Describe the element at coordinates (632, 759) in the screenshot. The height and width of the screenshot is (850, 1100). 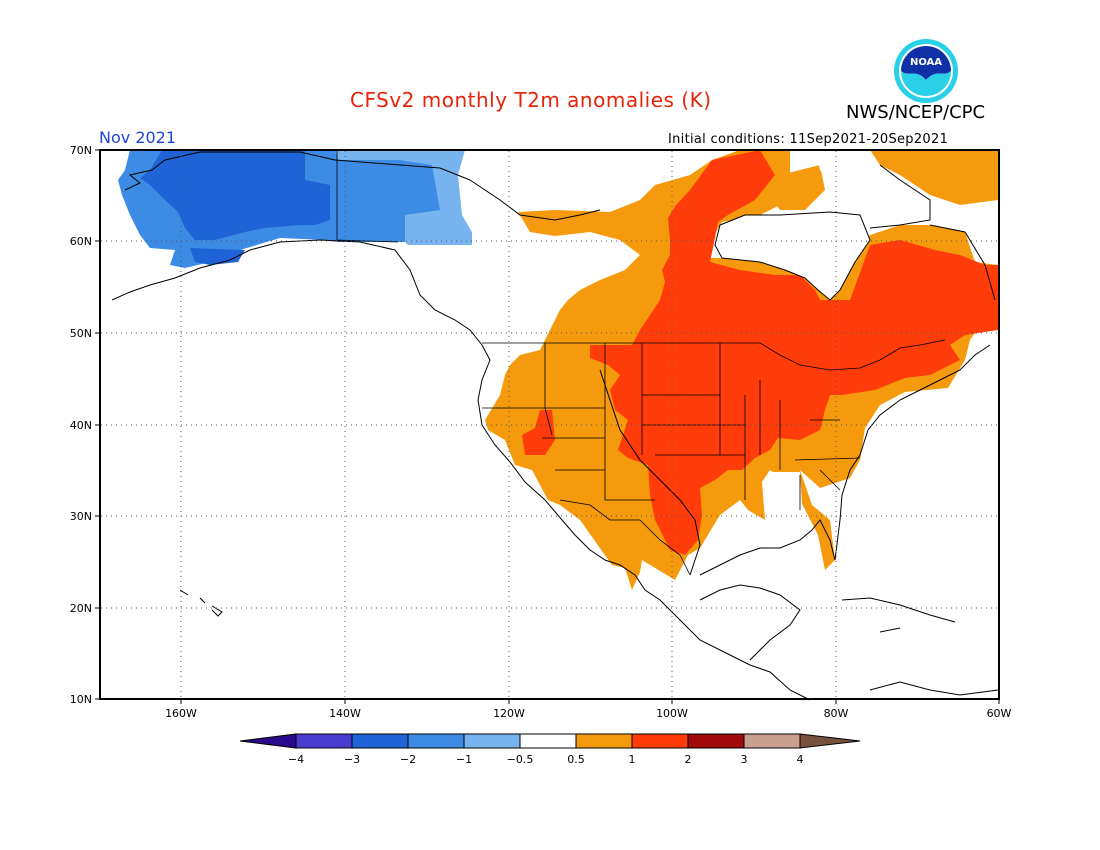
I see `colorbar-tick-label: 1` at that location.